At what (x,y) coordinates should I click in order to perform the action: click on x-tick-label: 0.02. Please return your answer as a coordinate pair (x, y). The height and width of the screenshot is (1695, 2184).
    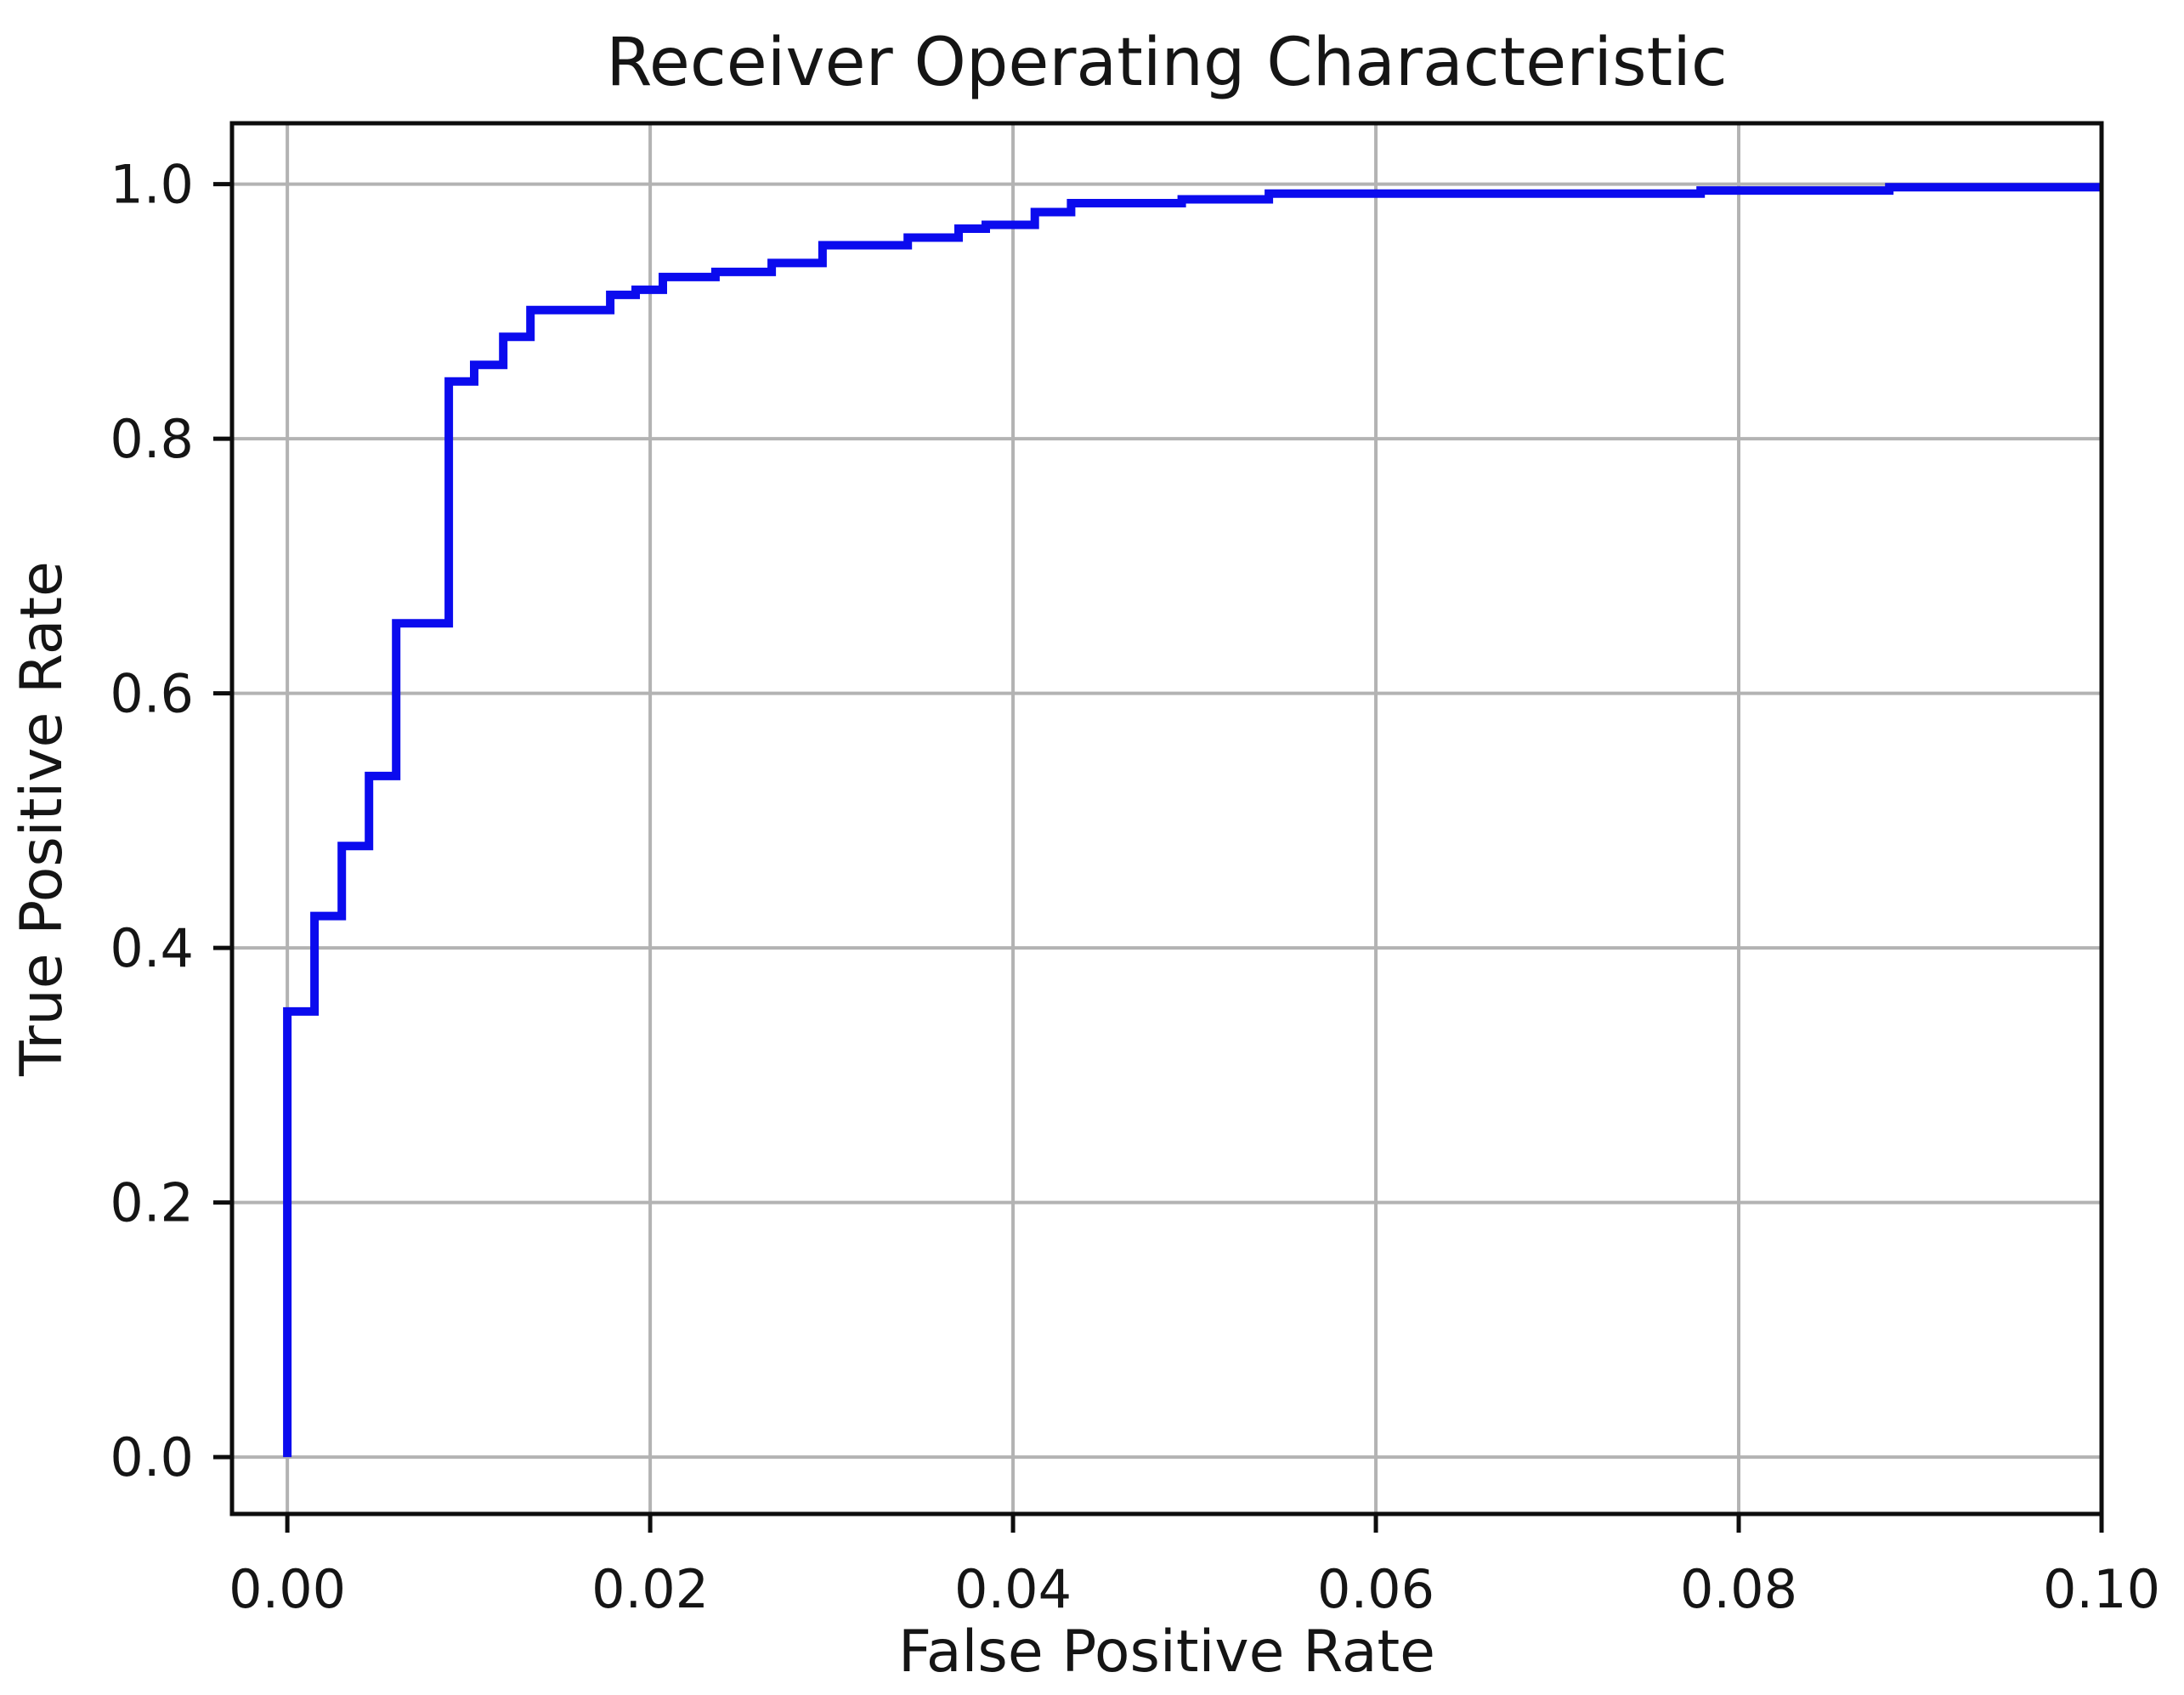
    Looking at the image, I should click on (650, 1589).